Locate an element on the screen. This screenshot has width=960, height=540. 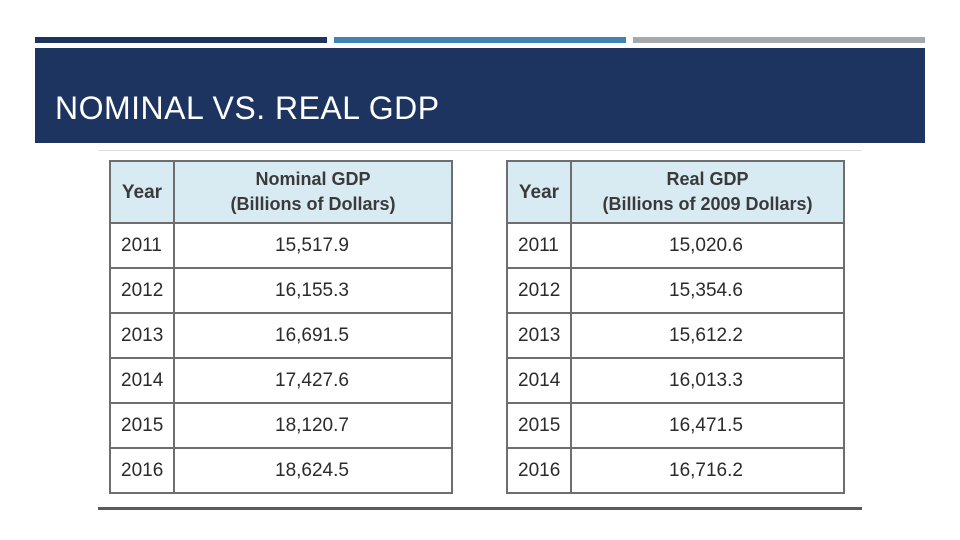
accent-bar-blue is located at coordinates (480, 40).